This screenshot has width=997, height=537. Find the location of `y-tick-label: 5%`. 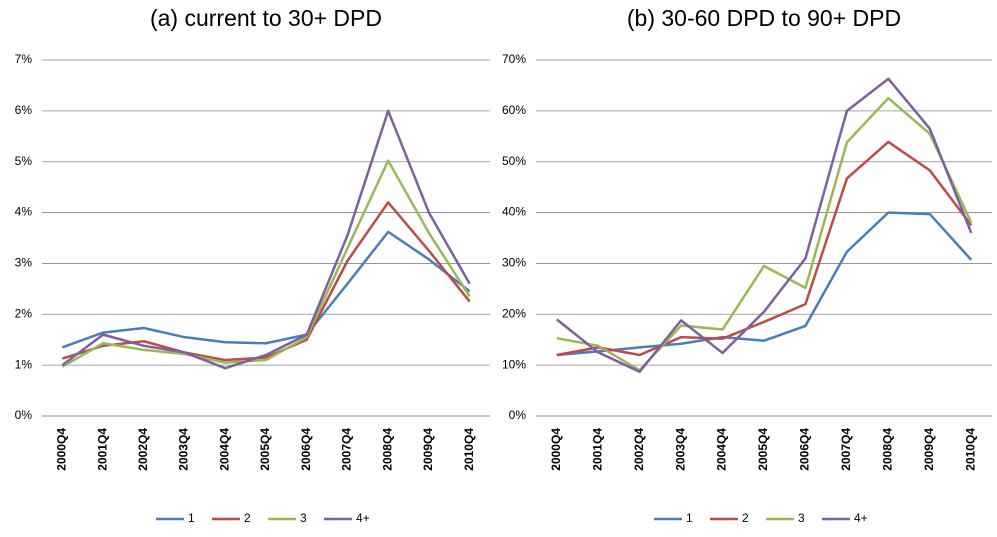

y-tick-label: 5% is located at coordinates (24, 161).